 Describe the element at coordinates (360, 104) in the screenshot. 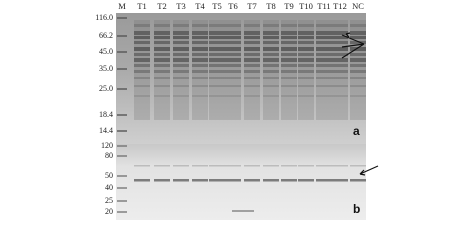

I see `arrows` at that location.